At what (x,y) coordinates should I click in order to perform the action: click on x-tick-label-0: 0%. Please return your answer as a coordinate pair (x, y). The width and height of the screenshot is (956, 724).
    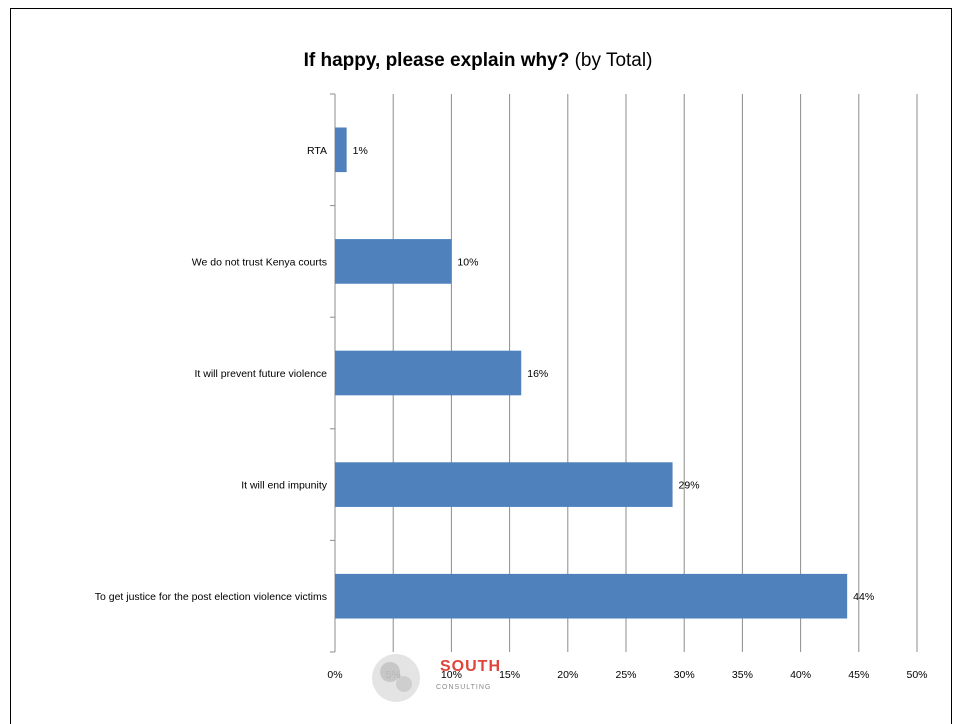
    Looking at the image, I should click on (334, 675).